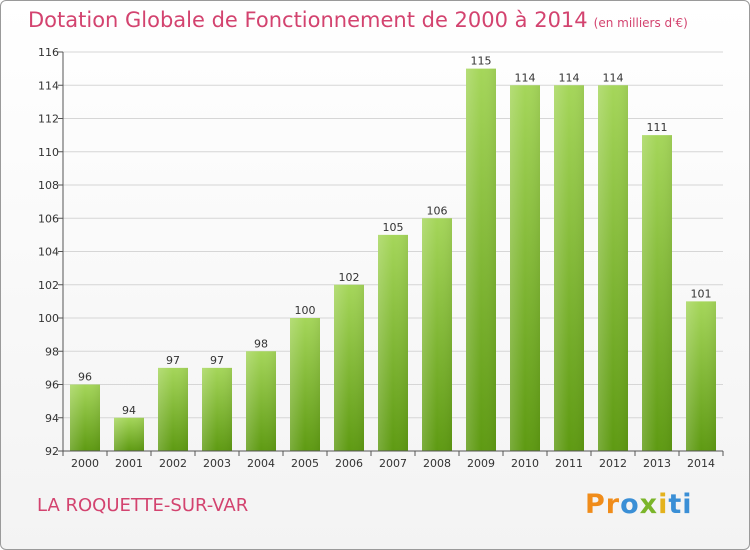 This screenshot has width=750, height=550. Describe the element at coordinates (349, 463) in the screenshot. I see `x-tick-label: 2006` at that location.